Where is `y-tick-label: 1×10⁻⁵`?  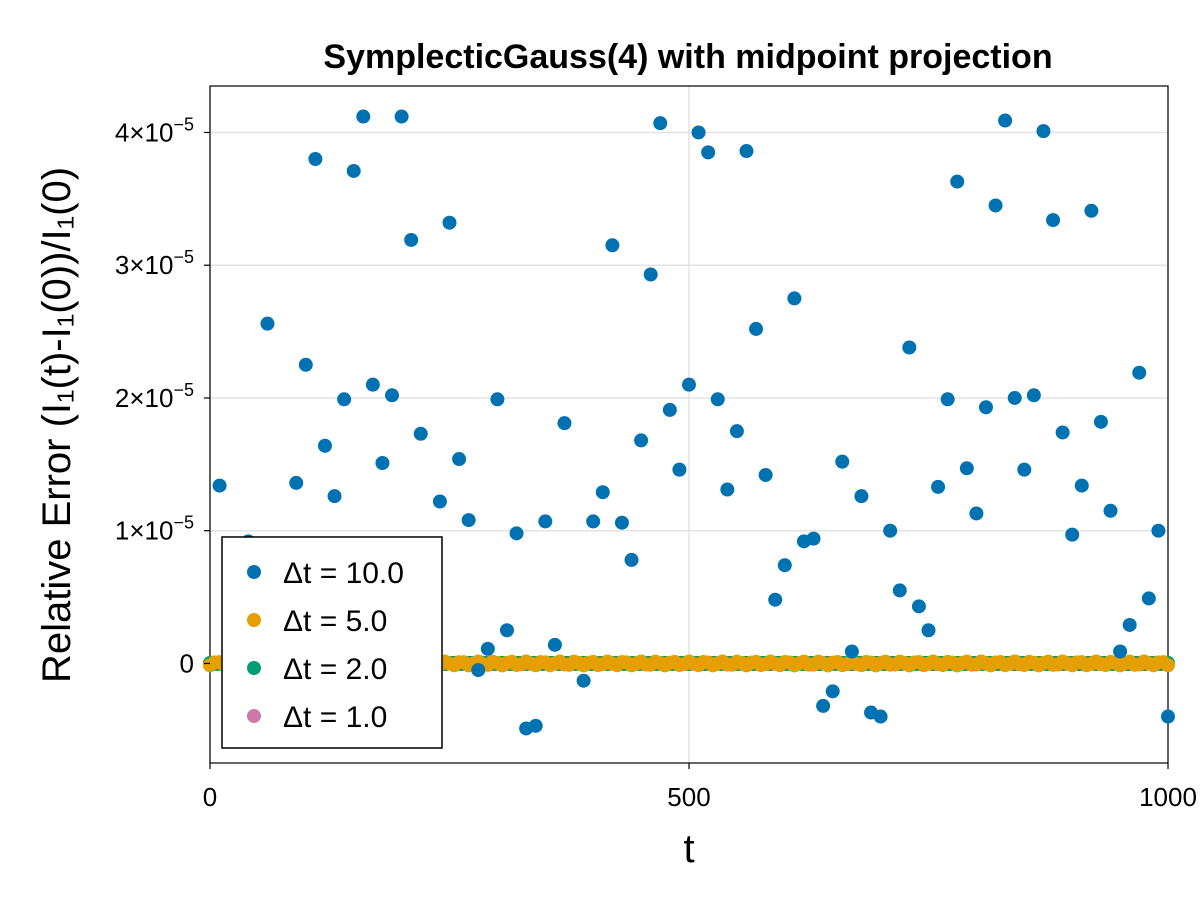 y-tick-label: 1×10⁻⁵ is located at coordinates (154, 529).